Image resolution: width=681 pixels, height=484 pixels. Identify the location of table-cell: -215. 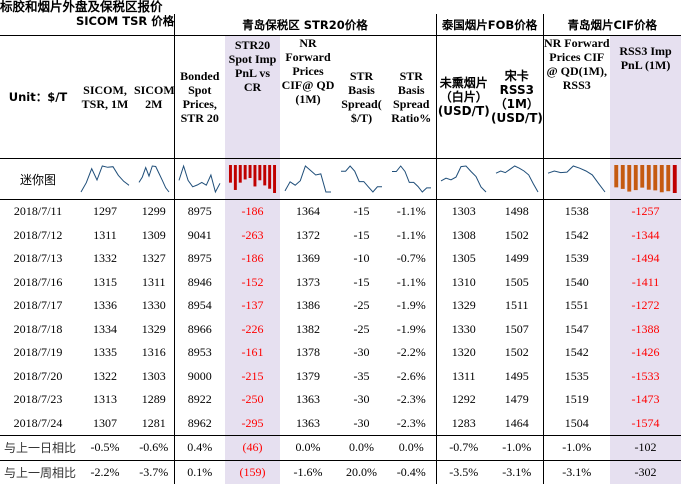
(252, 377).